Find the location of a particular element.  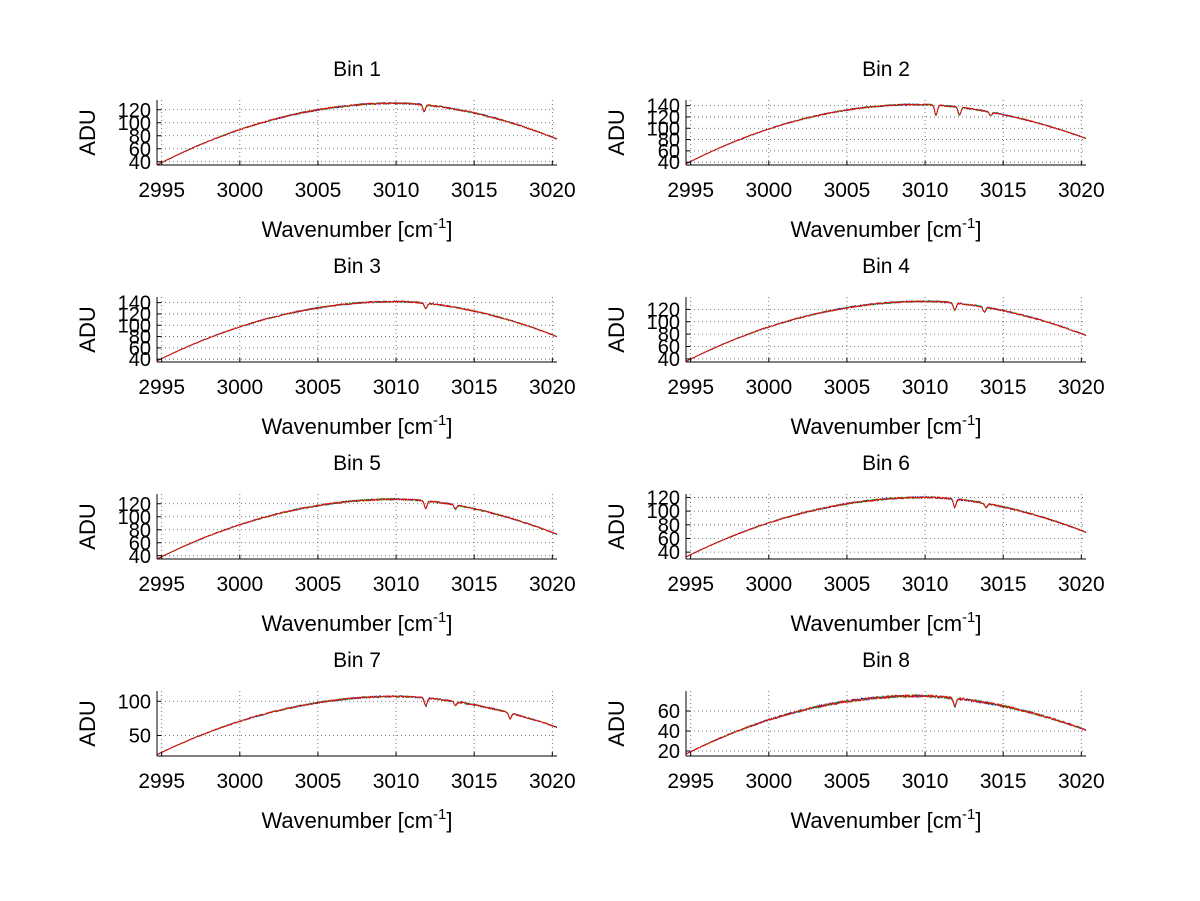

subplot-title: Bin 2 is located at coordinates (886, 69).